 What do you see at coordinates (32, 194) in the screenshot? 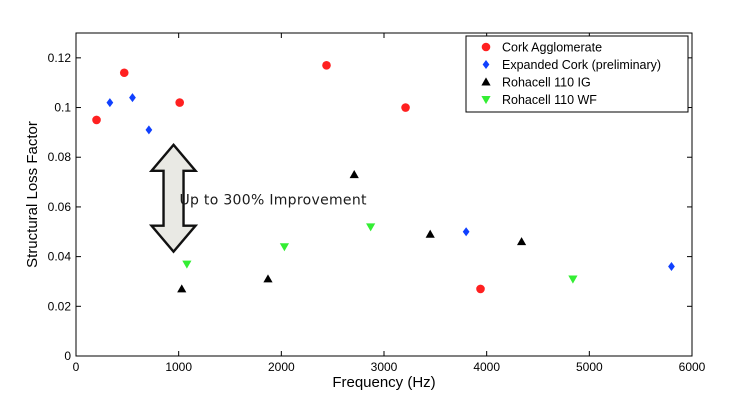
I see `y-axis-label: Structural Loss Factor` at bounding box center [32, 194].